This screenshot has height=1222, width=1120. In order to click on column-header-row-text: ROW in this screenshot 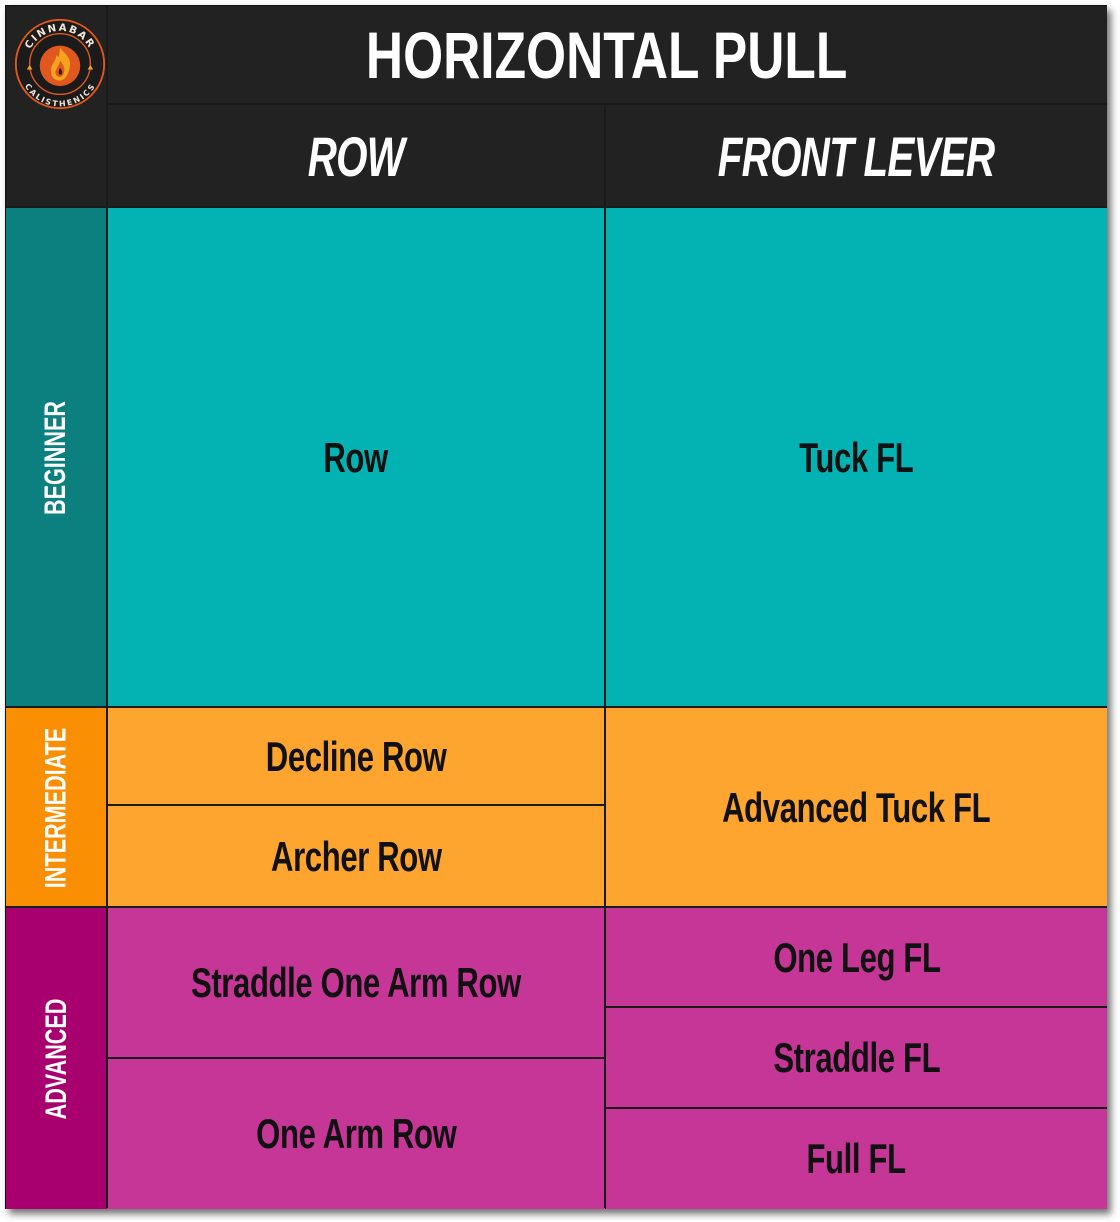, I will do `click(356, 156)`.